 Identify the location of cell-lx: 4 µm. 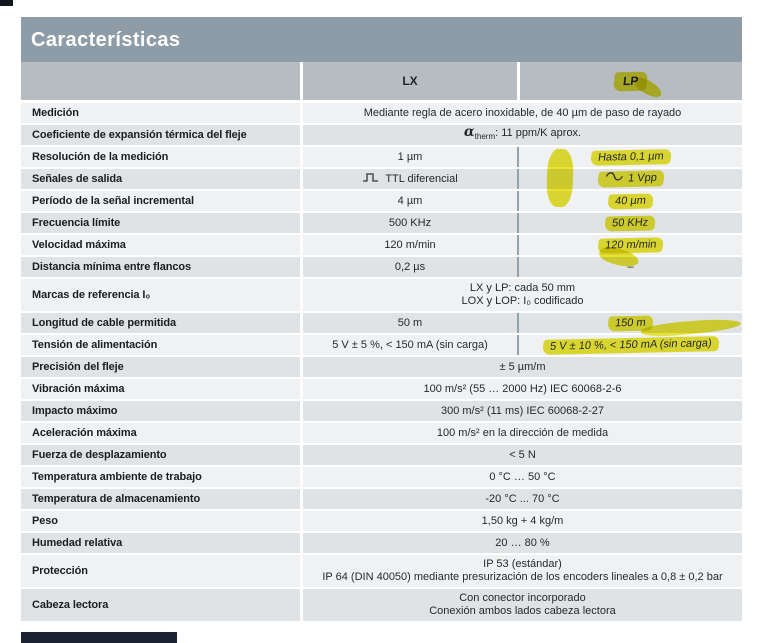
(410, 201).